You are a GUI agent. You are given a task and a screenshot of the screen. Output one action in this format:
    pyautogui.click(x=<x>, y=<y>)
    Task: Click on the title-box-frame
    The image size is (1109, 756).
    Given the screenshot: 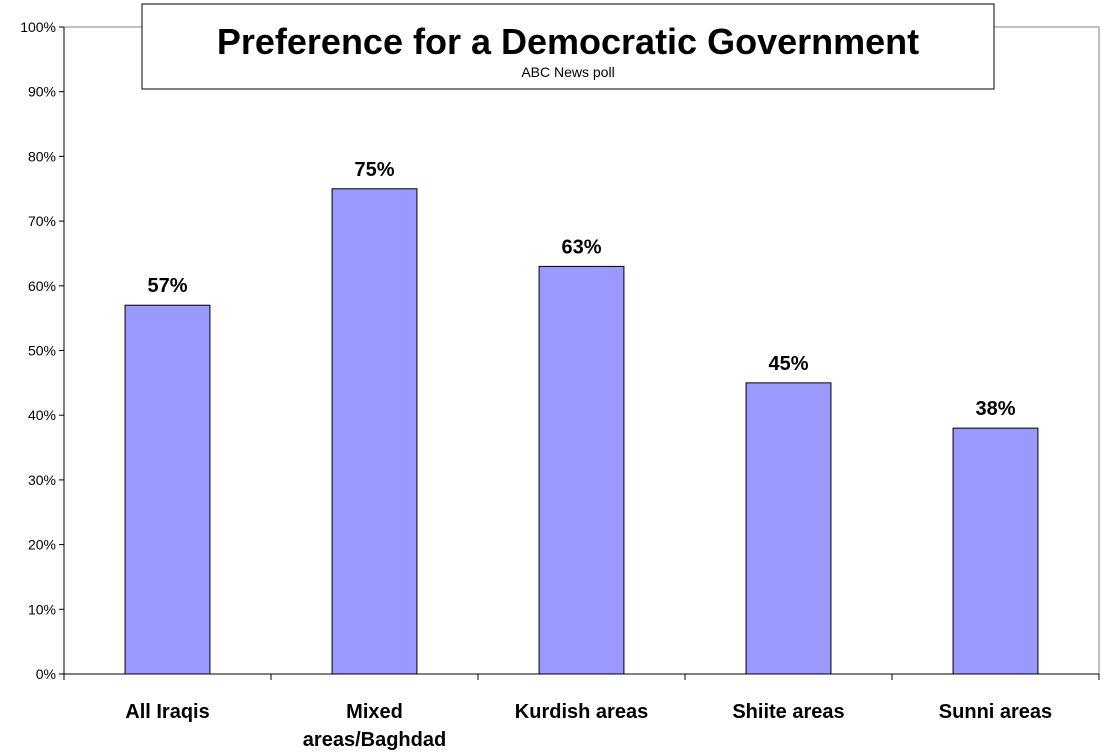 What is the action you would take?
    pyautogui.click(x=568, y=46)
    